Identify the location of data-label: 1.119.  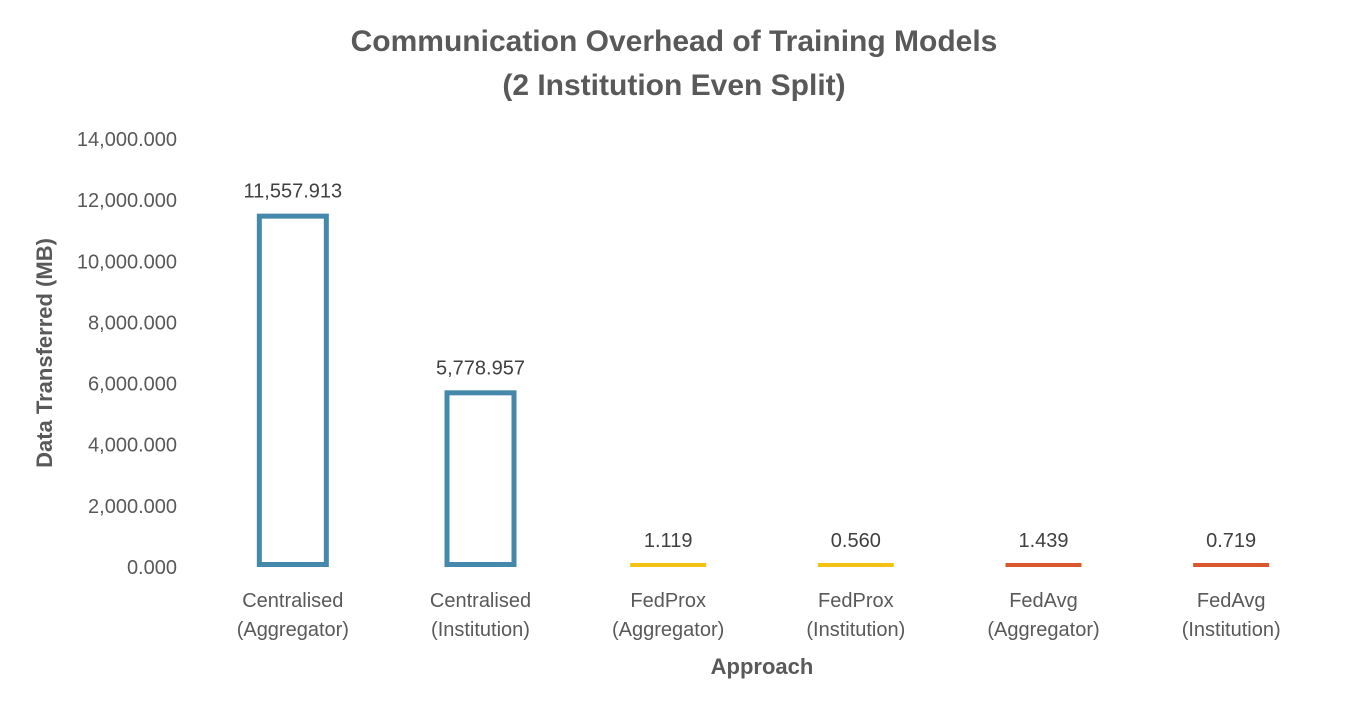
(668, 541).